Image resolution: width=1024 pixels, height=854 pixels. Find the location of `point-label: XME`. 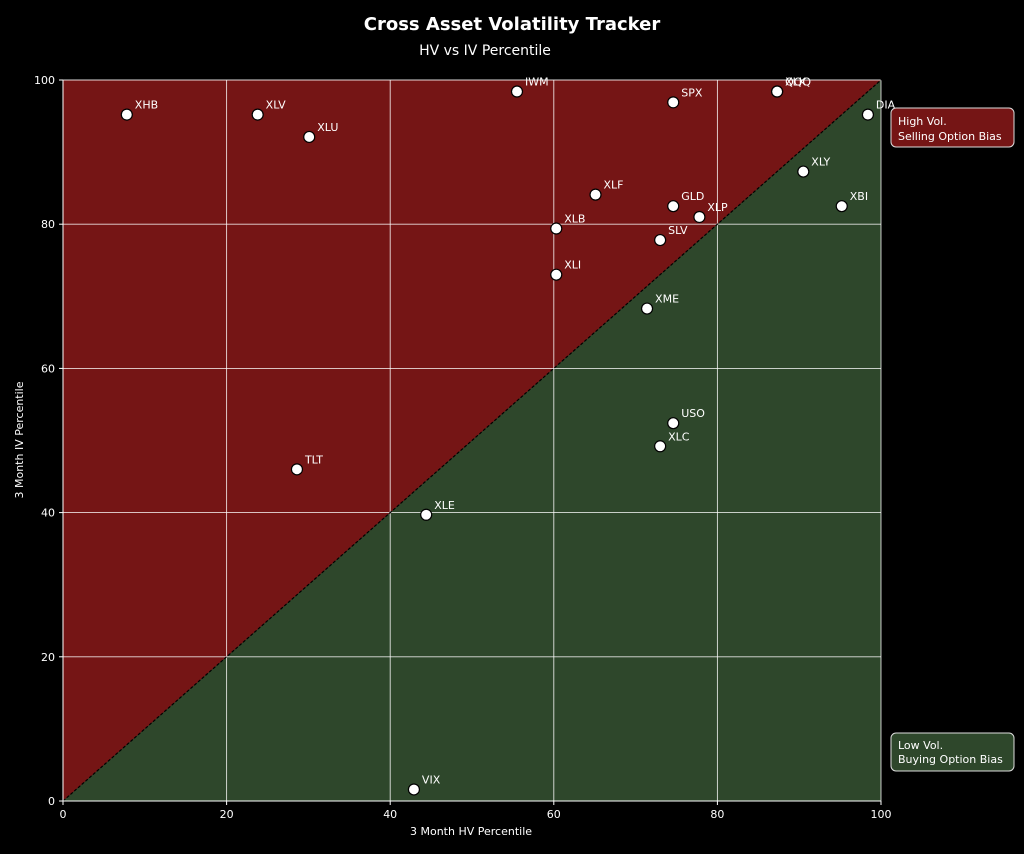

point-label: XME is located at coordinates (667, 299).